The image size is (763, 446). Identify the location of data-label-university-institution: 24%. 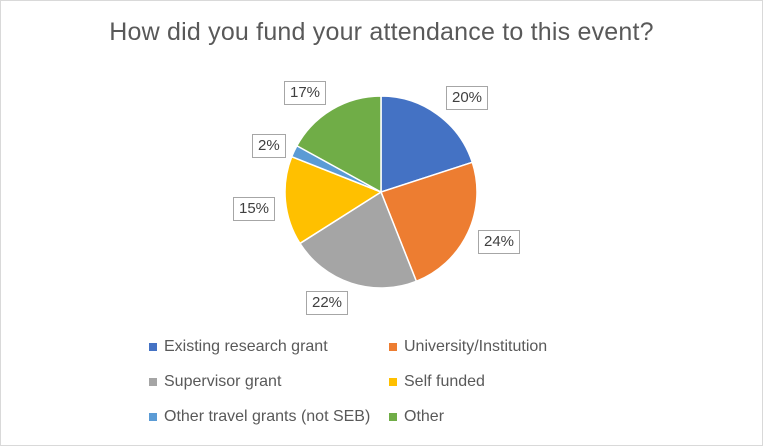
(499, 242).